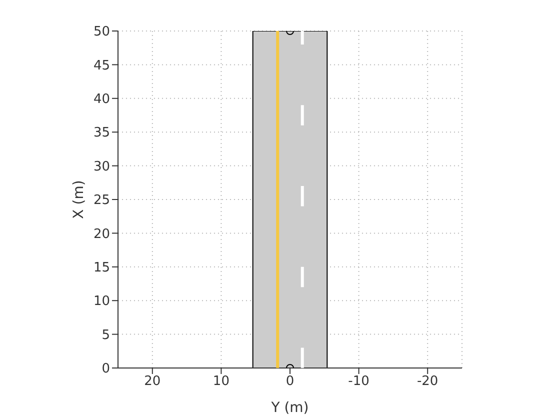 The image size is (560, 420). I want to click on x-tick-label: 20, so click(152, 382).